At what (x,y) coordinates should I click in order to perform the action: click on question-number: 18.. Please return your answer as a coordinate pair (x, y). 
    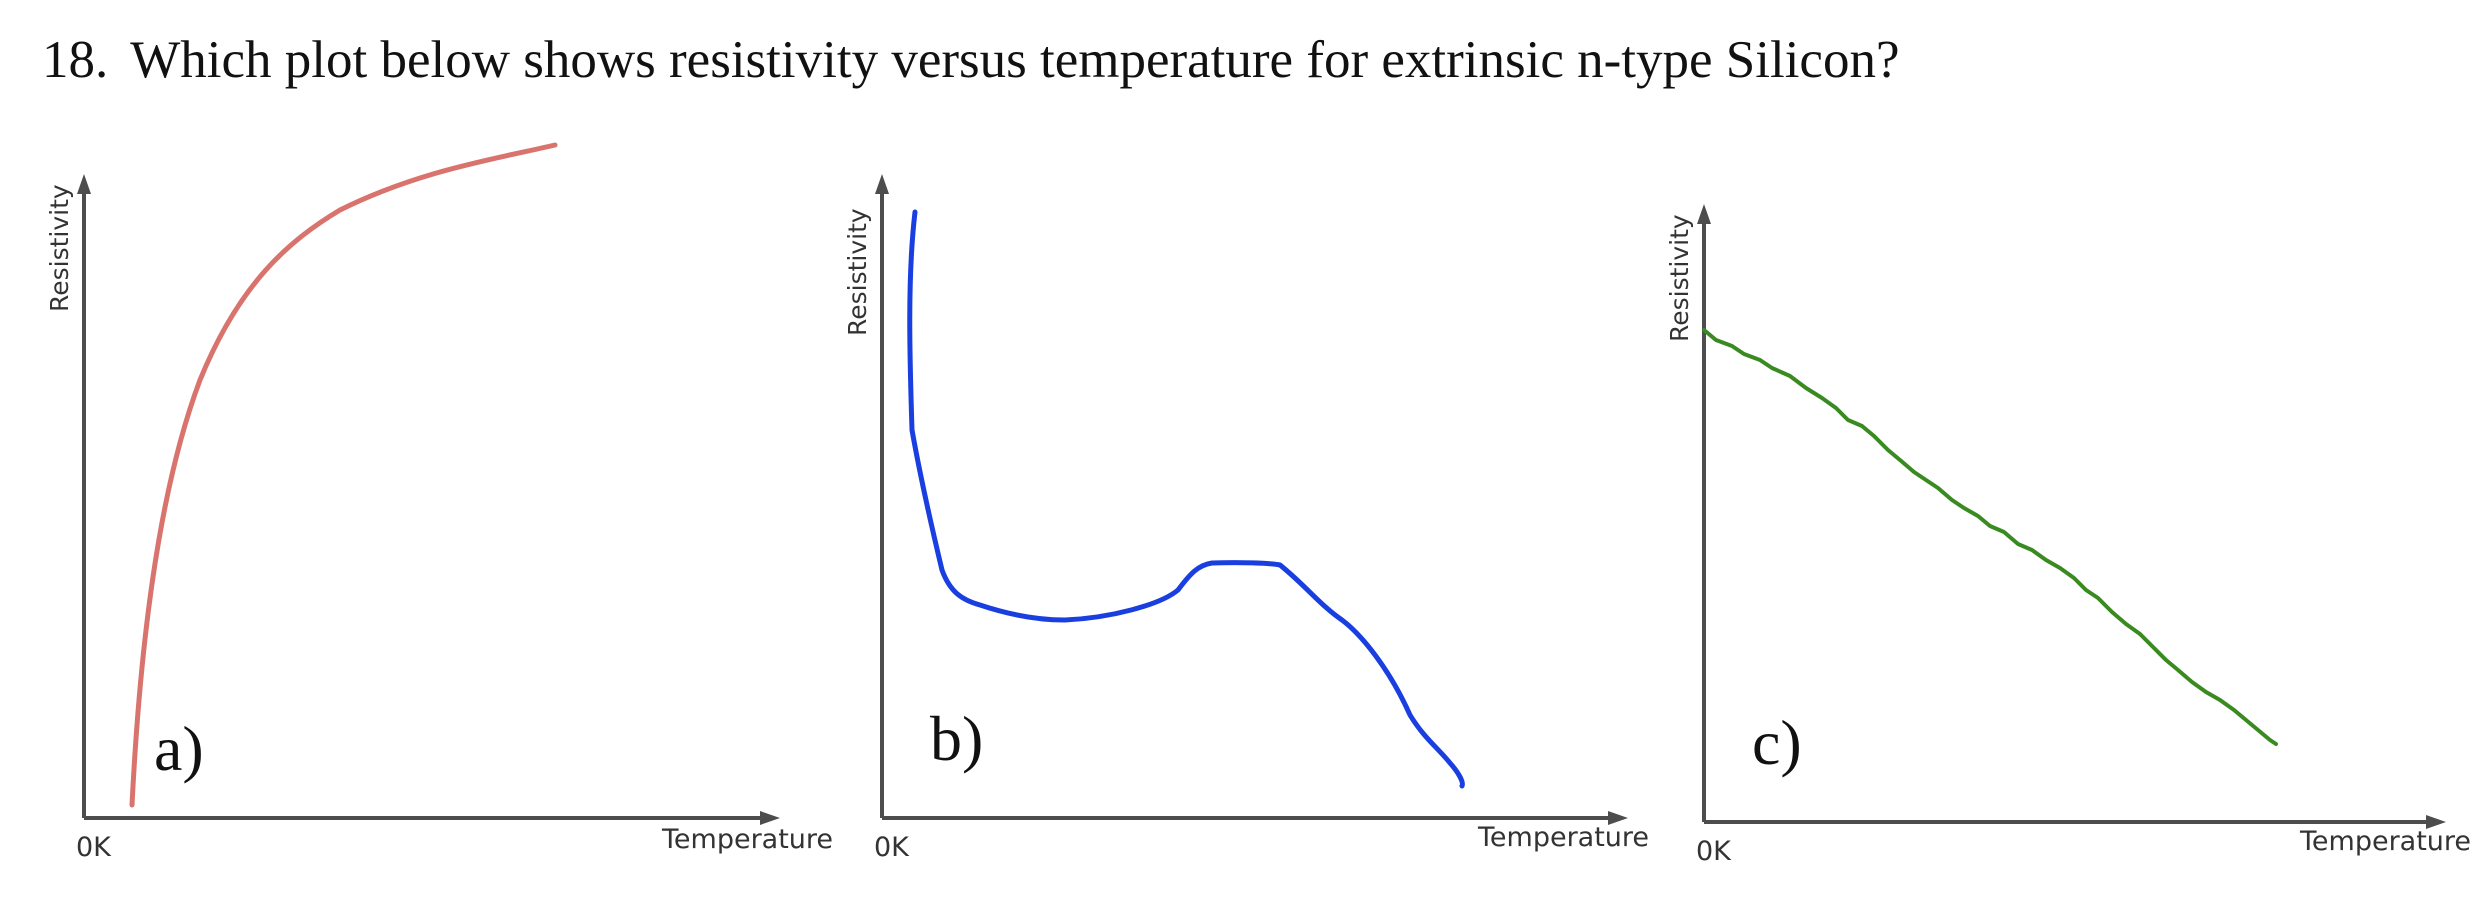
    Looking at the image, I should click on (75, 60).